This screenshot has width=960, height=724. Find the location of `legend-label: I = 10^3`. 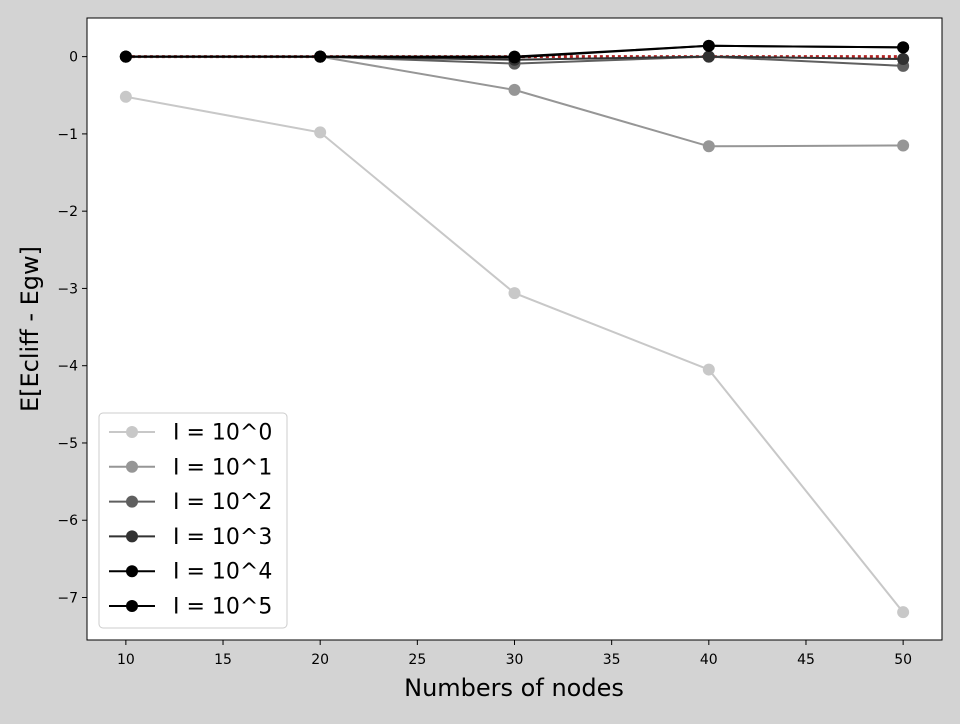

legend-label: I = 10^3 is located at coordinates (222, 537).